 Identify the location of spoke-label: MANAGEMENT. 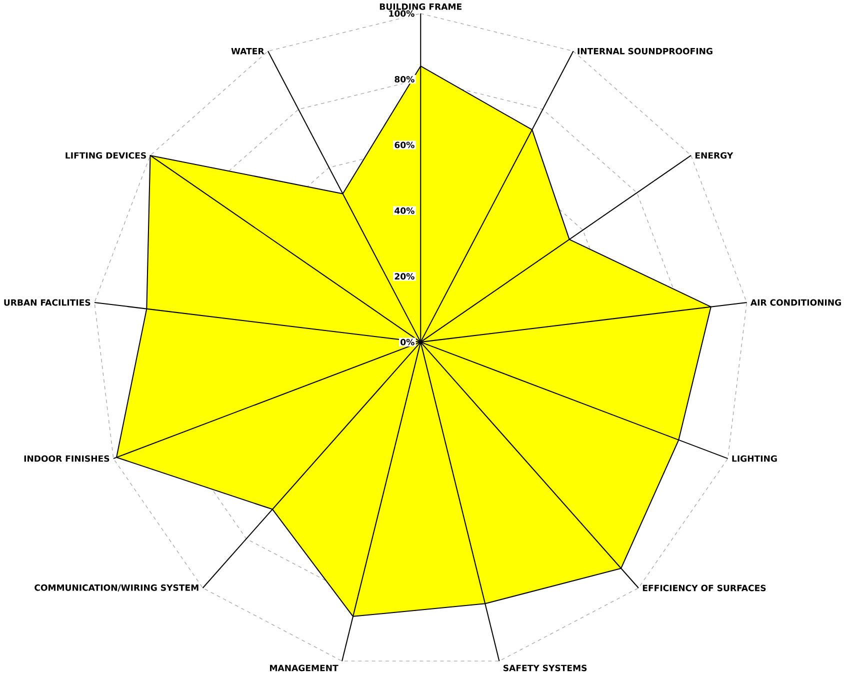
(304, 668).